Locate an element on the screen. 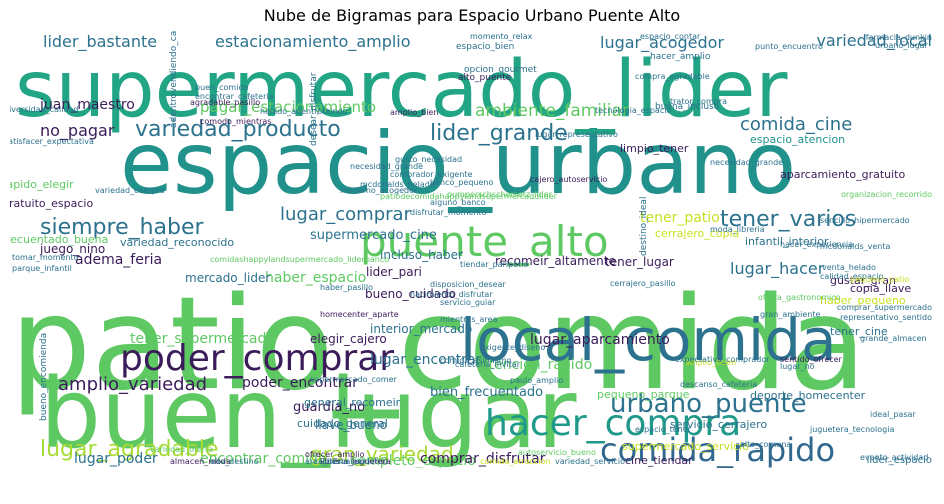 Image resolution: width=944 pixels, height=504 pixels. word-16: gran_variedad is located at coordinates (382, 454).